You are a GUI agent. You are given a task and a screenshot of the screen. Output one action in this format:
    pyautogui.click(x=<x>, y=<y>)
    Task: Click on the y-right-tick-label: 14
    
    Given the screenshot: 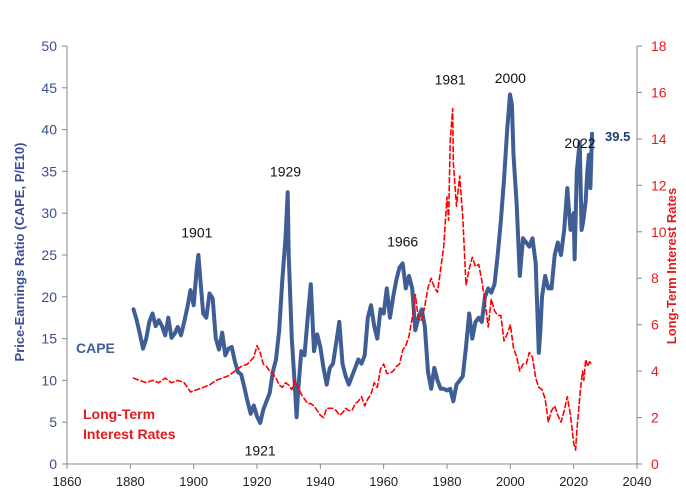 What is the action you would take?
    pyautogui.click(x=659, y=139)
    